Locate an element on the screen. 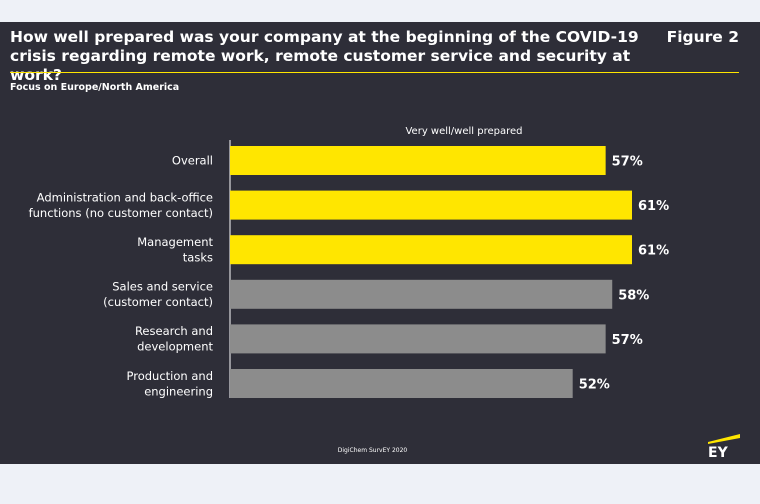  category-label: (customer contact) is located at coordinates (158, 302).